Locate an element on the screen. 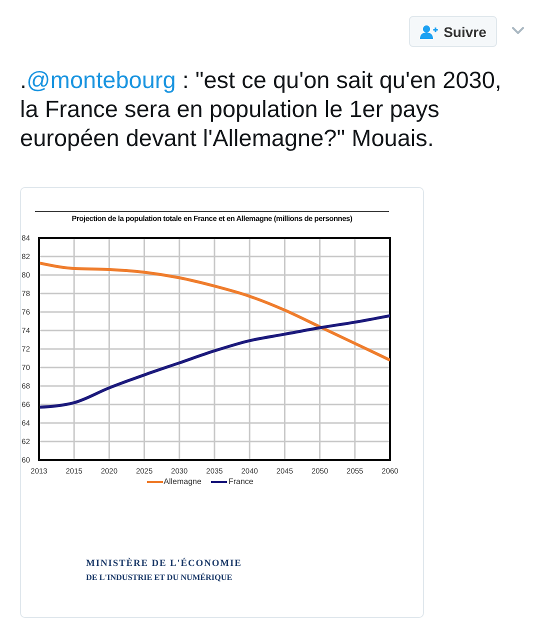  legend-label: France is located at coordinates (241, 481).